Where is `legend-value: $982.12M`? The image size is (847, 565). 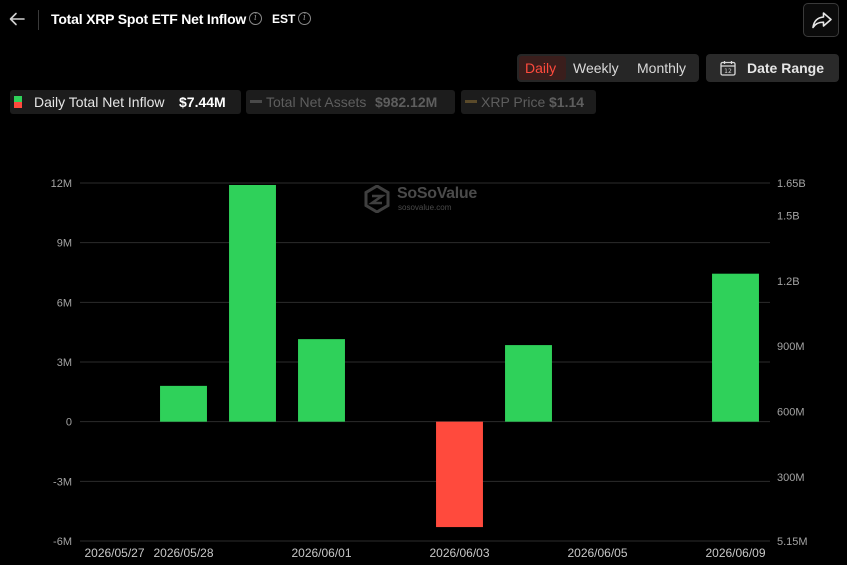 legend-value: $982.12M is located at coordinates (406, 102).